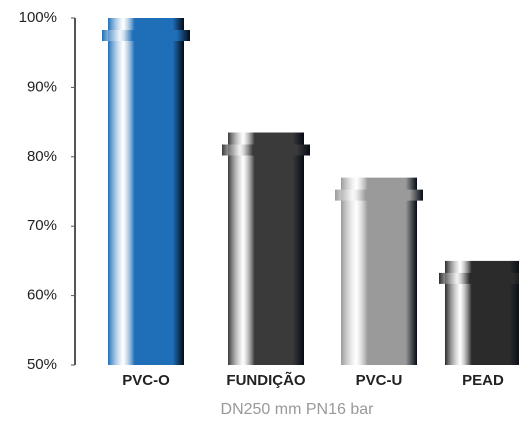  What do you see at coordinates (146, 380) in the screenshot?
I see `x-tick-label: PVC-O` at bounding box center [146, 380].